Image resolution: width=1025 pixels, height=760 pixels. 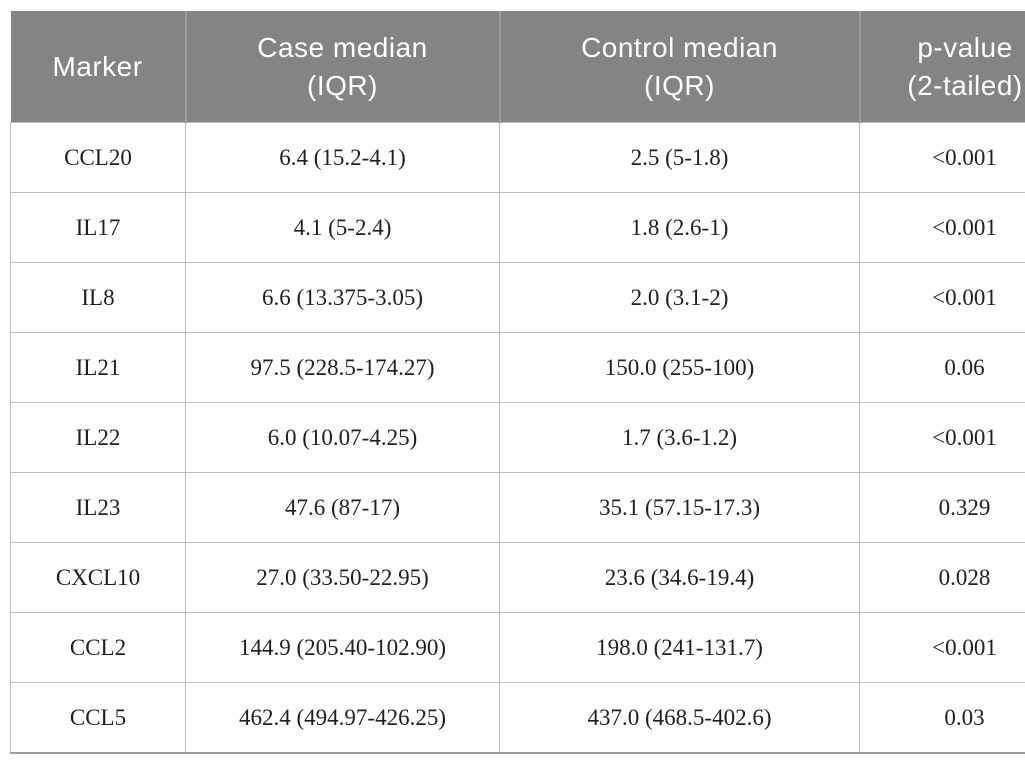 I want to click on cell-control-median: 2.0 (3.1-2), so click(x=679, y=297).